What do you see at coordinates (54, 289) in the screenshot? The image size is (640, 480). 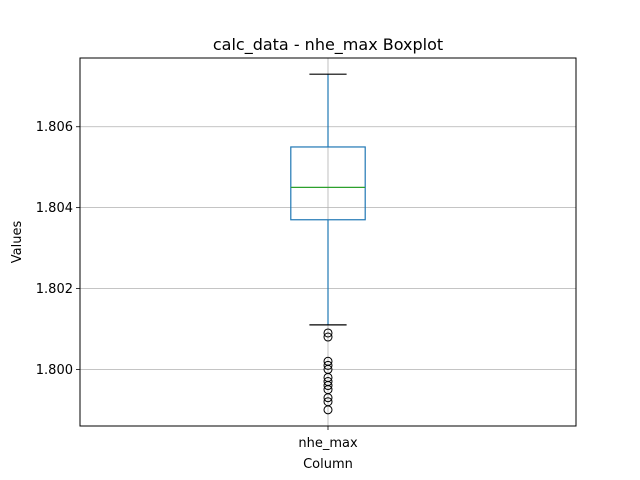 I see `y-tick-label: 1.802` at bounding box center [54, 289].